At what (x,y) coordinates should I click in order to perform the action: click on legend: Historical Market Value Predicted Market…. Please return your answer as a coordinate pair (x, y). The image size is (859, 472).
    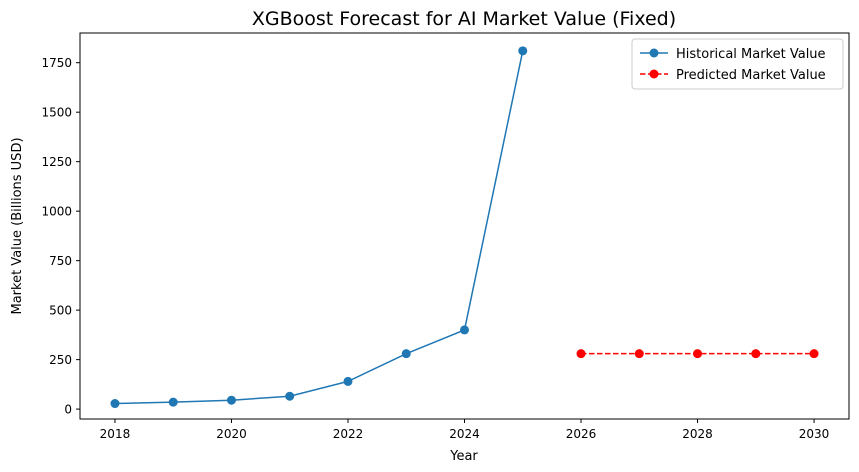
    Looking at the image, I should click on (737, 64).